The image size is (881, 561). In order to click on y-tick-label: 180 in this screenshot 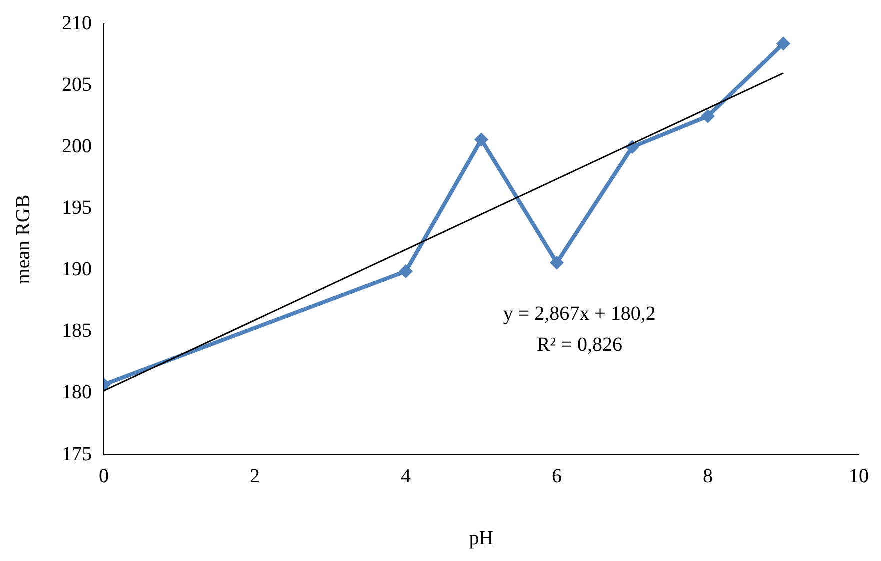, I will do `click(77, 393)`.